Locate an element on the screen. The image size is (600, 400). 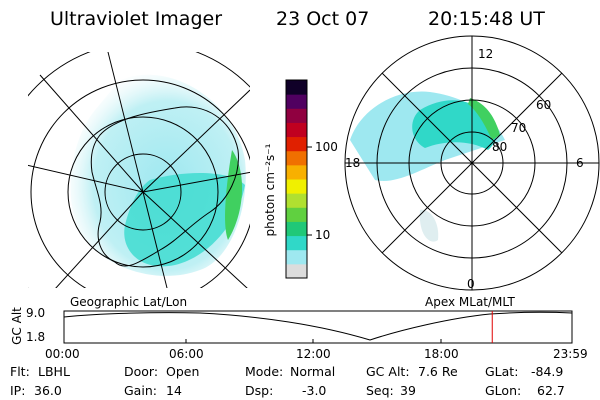
altitude-tick-low: 1.8 is located at coordinates (36, 337).